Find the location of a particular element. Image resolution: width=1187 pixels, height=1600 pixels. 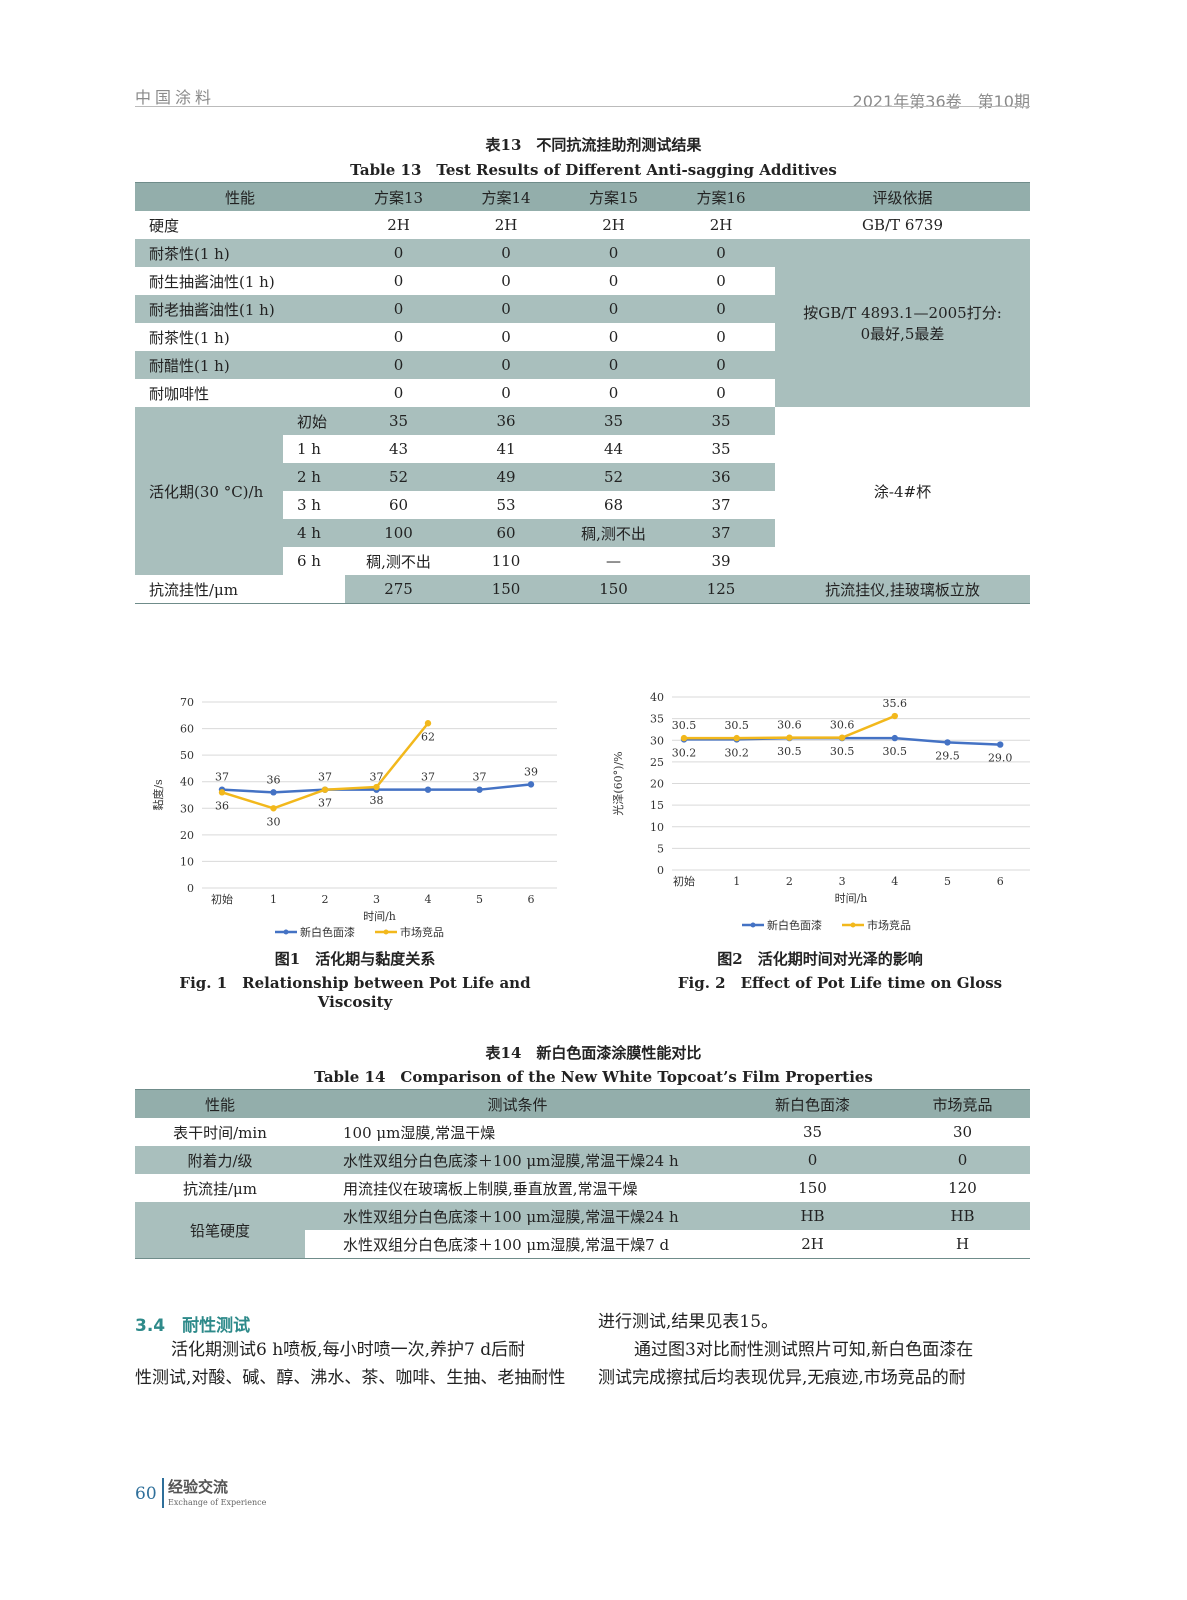

y-tick-label: 20 is located at coordinates (657, 784).